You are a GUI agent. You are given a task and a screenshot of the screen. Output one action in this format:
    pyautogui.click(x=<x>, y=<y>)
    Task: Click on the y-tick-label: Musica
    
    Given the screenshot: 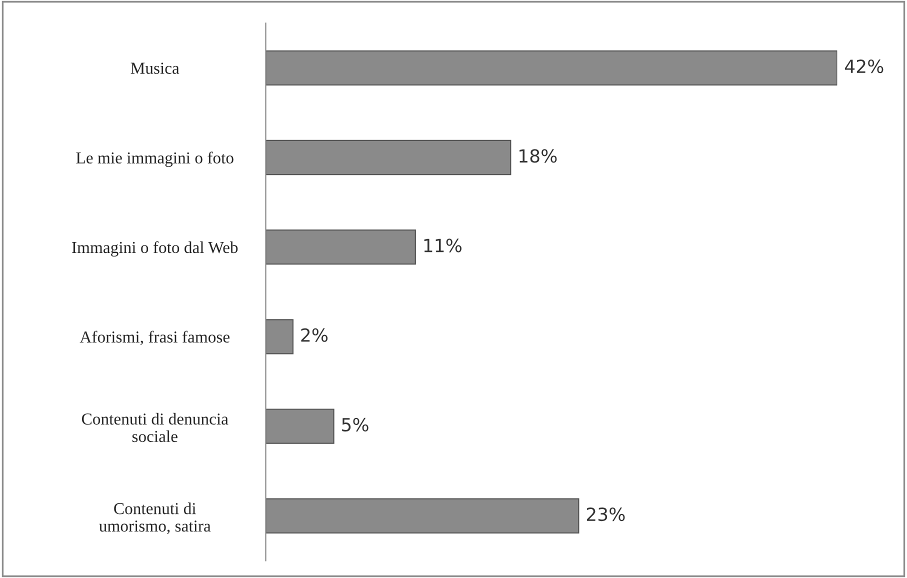 What is the action you would take?
    pyautogui.click(x=155, y=68)
    